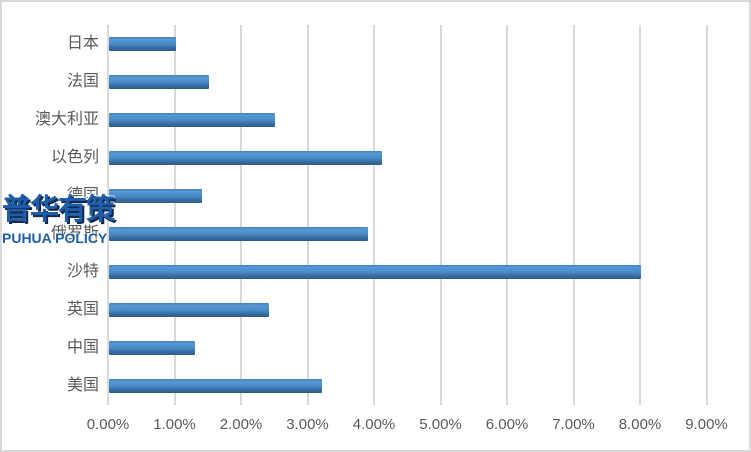  Describe the element at coordinates (245, 158) in the screenshot. I see `bar-以色列` at that location.